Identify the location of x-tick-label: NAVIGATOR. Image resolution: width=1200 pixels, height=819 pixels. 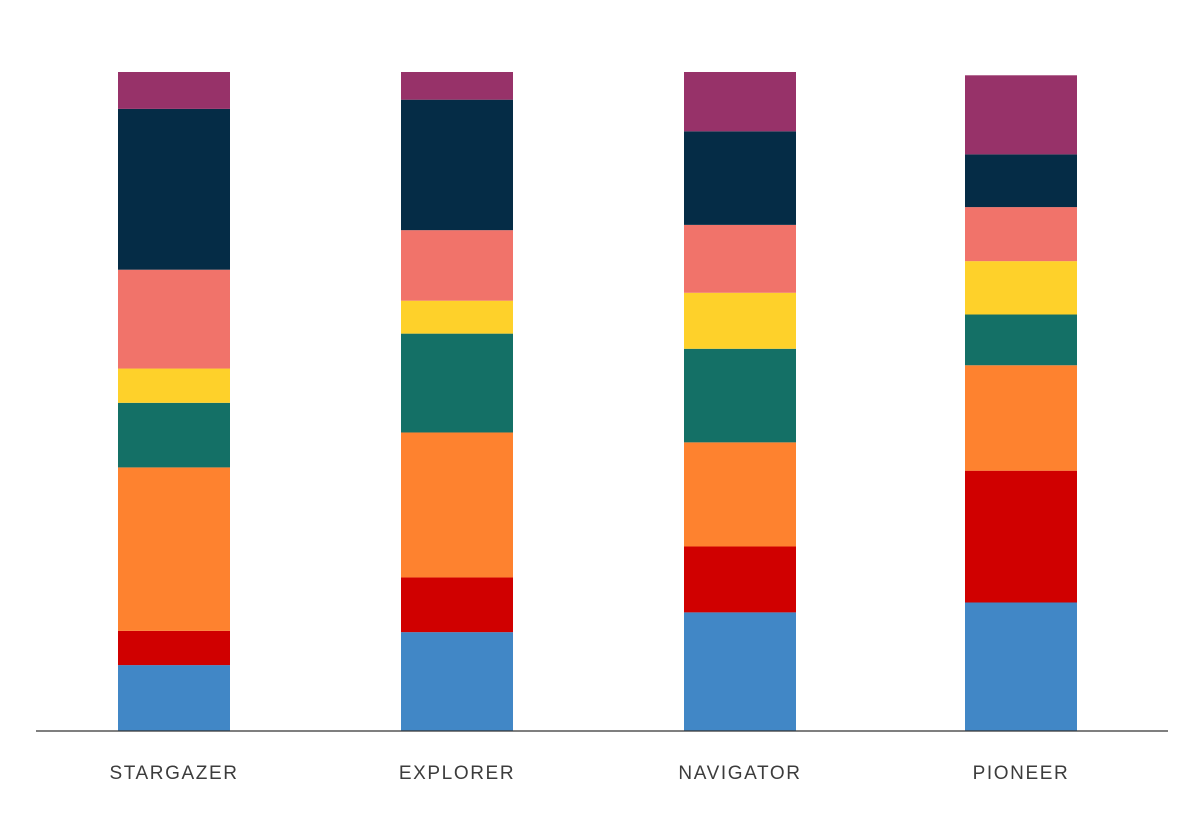
(739, 773).